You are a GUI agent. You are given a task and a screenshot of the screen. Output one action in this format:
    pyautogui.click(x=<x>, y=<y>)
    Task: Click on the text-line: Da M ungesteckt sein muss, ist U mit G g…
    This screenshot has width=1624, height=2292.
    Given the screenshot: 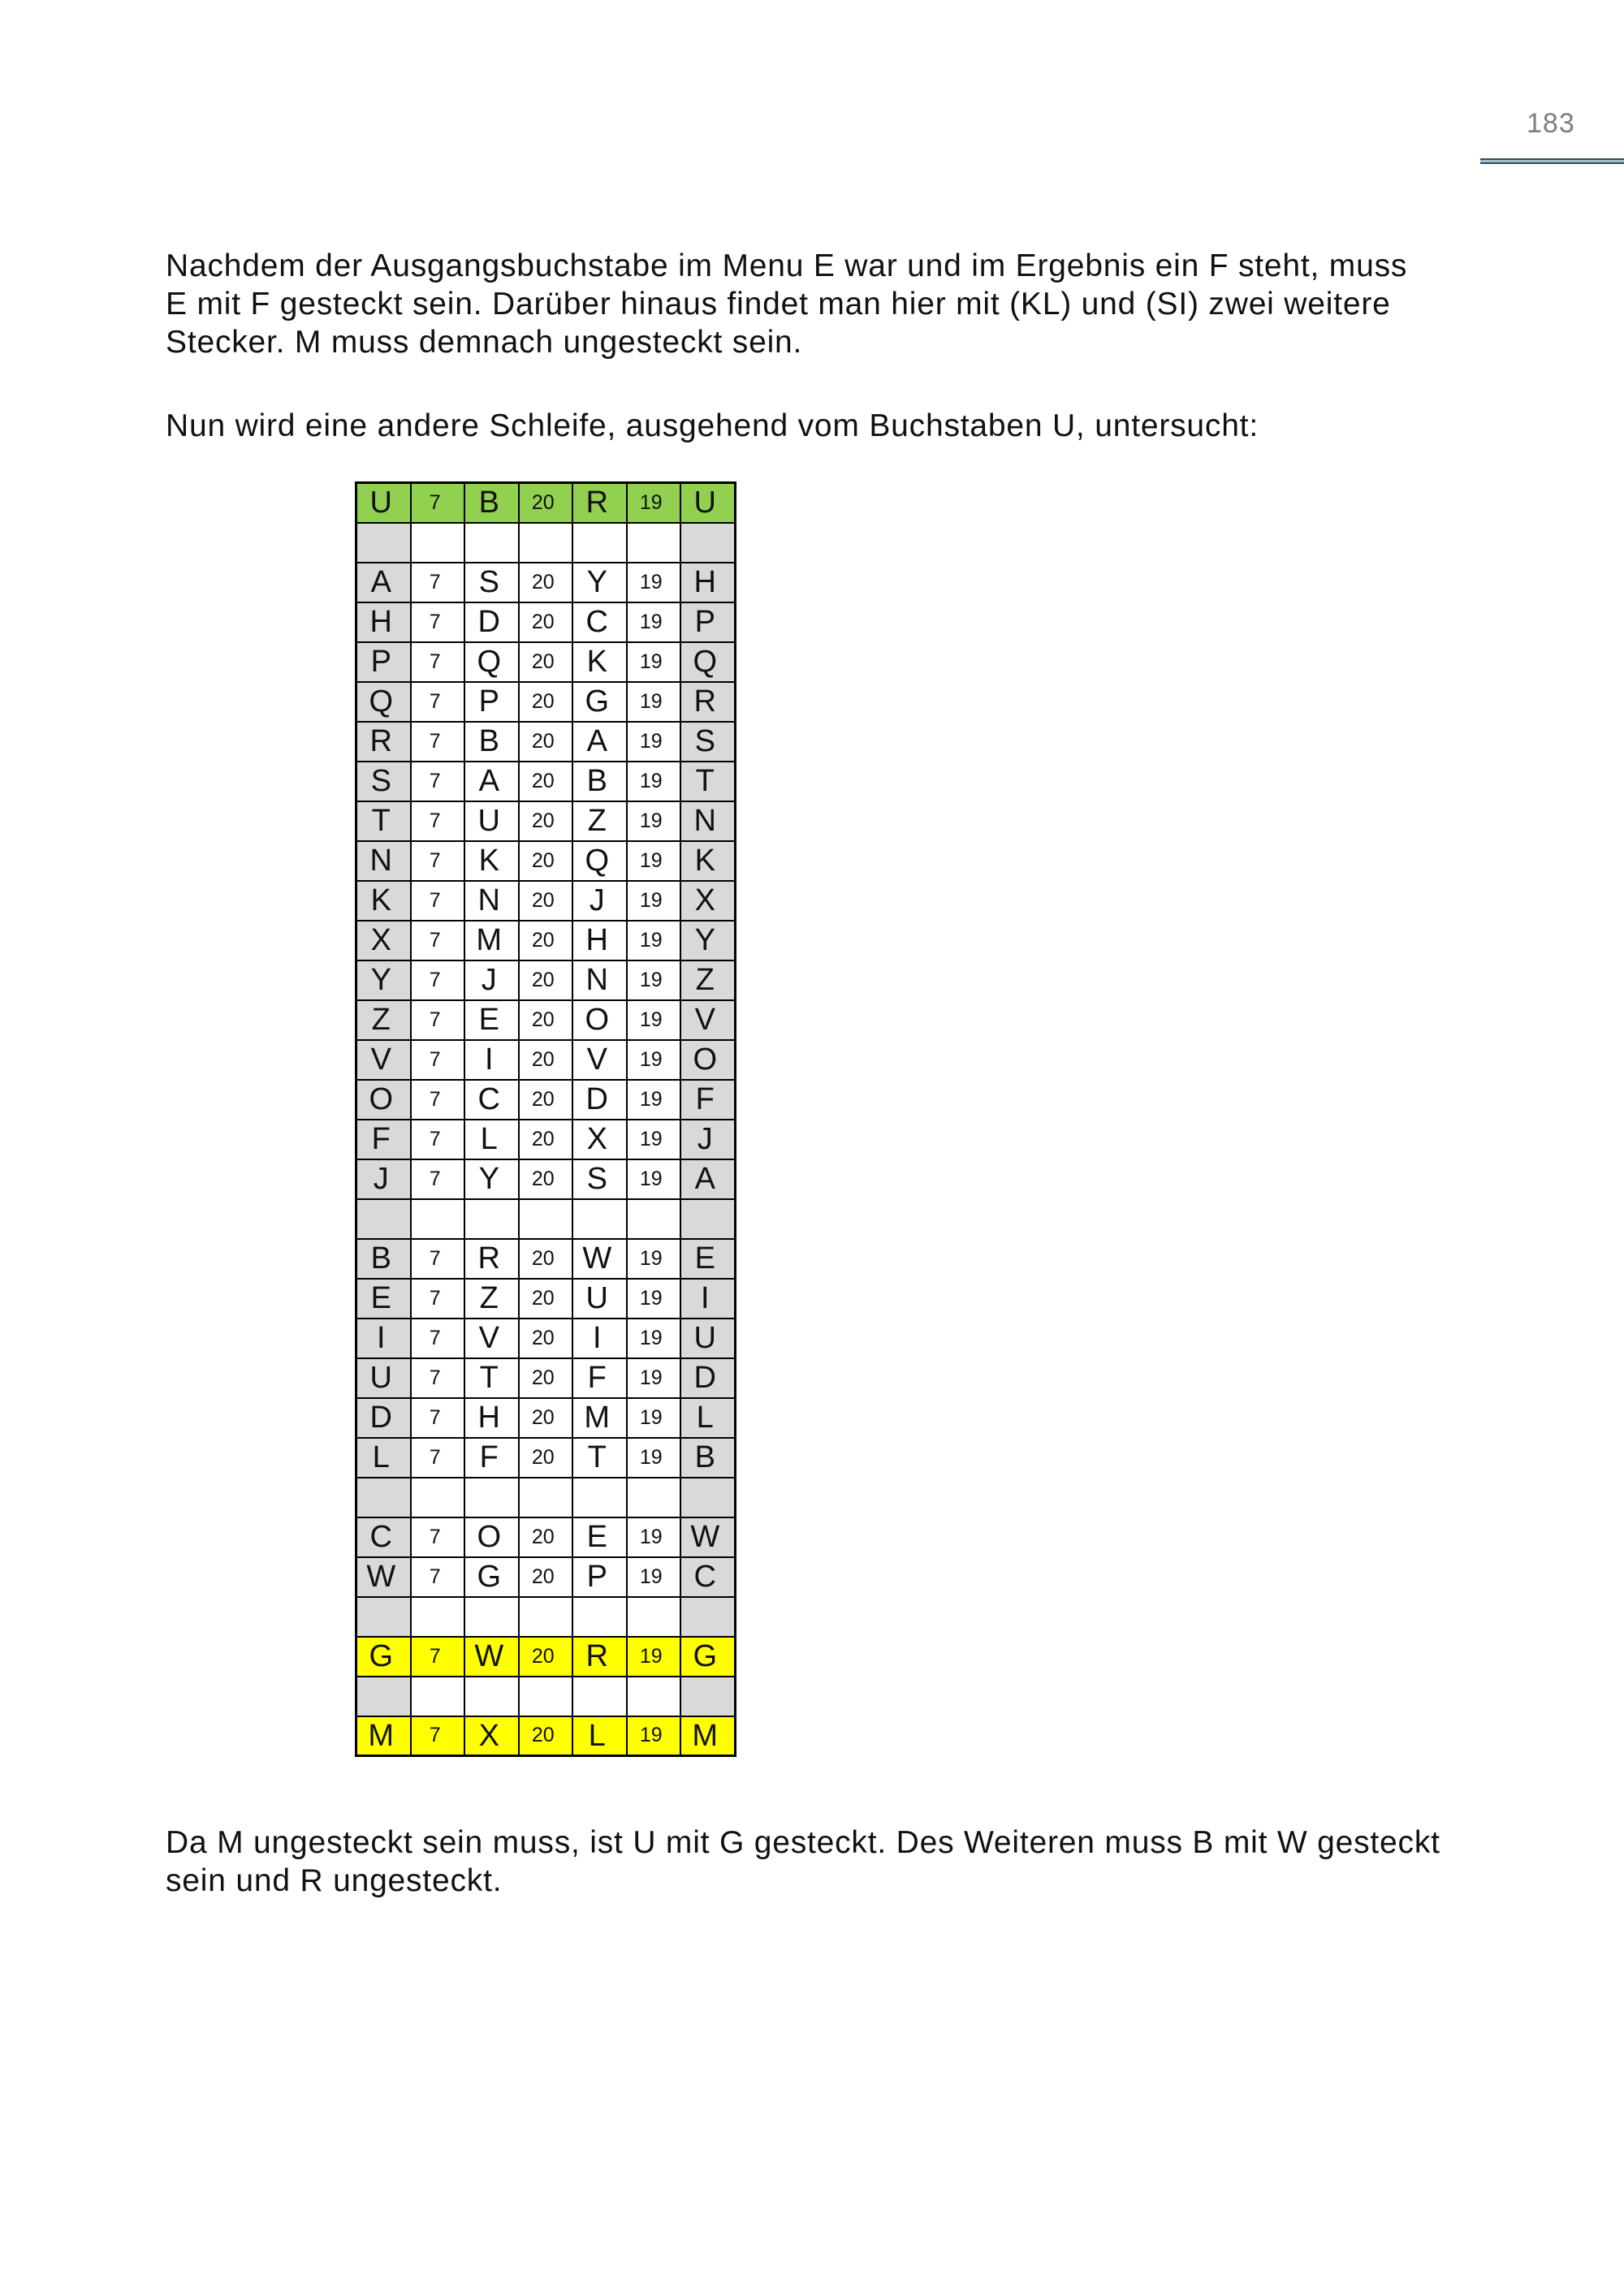 What is the action you would take?
    pyautogui.click(x=803, y=1842)
    